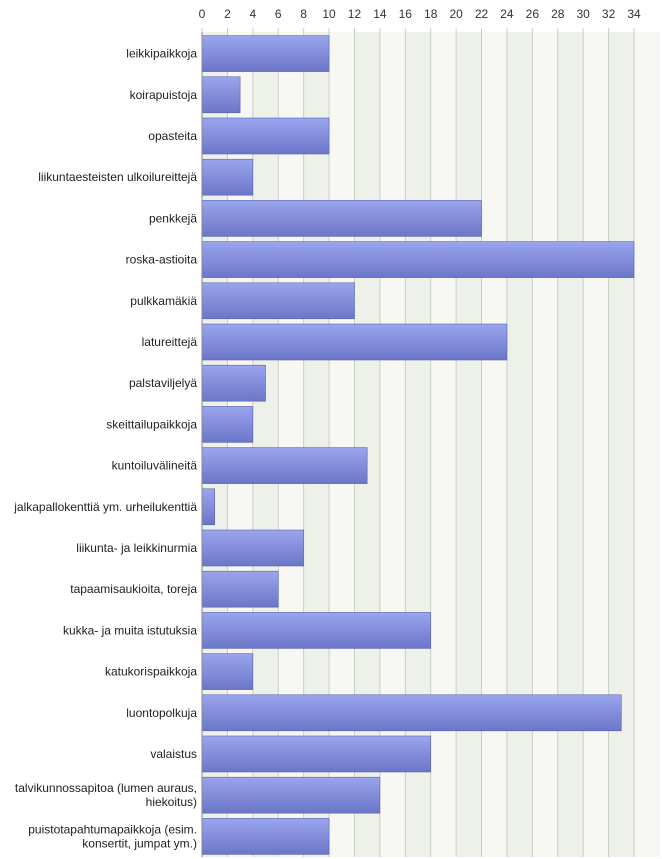 This screenshot has height=859, width=662. What do you see at coordinates (136, 548) in the screenshot?
I see `category-label: liikunta- ja leikkinurmia` at bounding box center [136, 548].